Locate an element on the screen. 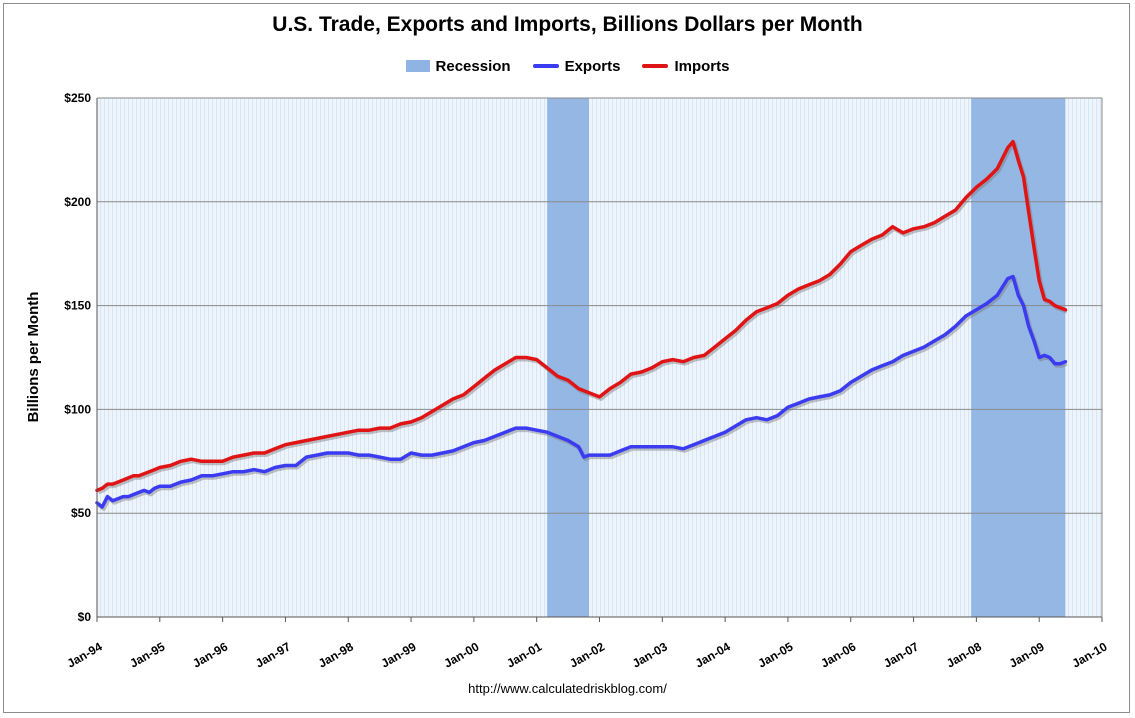 This screenshot has width=1135, height=718. legend-swatch-exports is located at coordinates (545, 66).